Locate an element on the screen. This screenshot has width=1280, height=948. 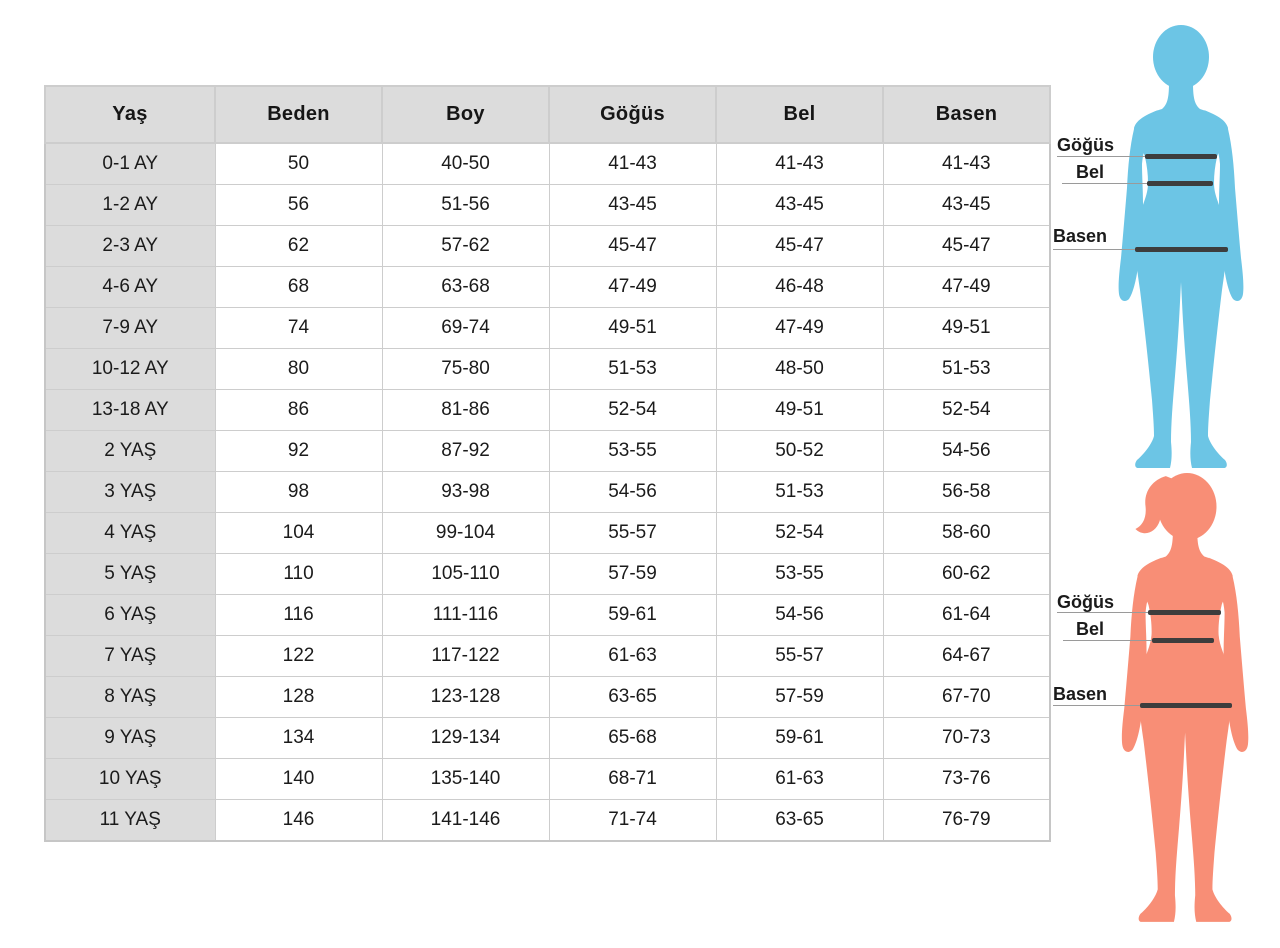
girl-hip-label: Basen is located at coordinates (1080, 694).